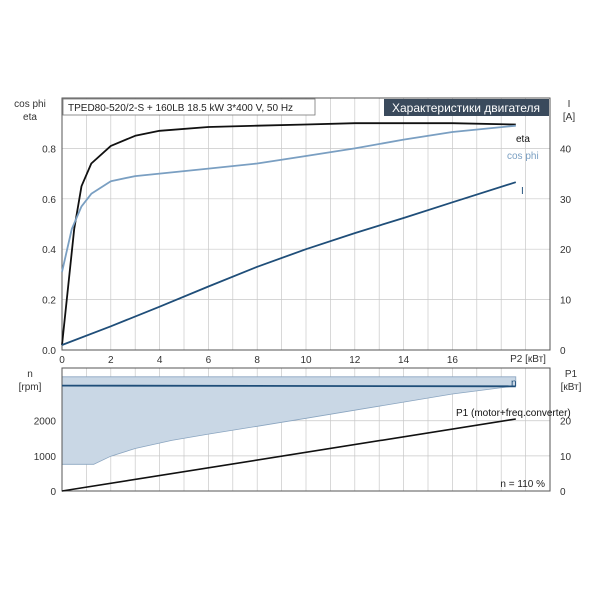 This screenshot has width=600, height=600. Describe the element at coordinates (566, 149) in the screenshot. I see `y-right-tick-label: 40` at that location.